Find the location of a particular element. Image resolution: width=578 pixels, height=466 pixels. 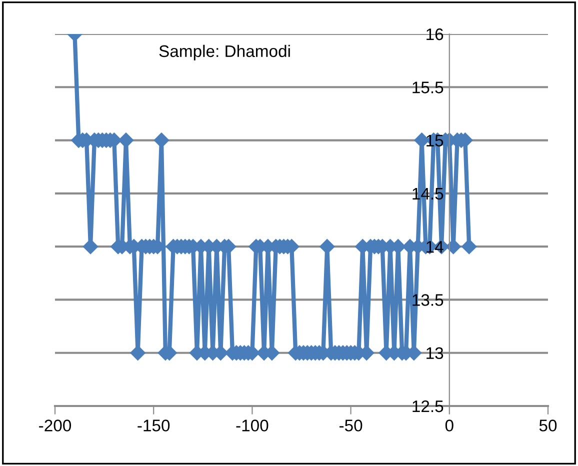

y-tick-label: 12.5 is located at coordinates (428, 406).